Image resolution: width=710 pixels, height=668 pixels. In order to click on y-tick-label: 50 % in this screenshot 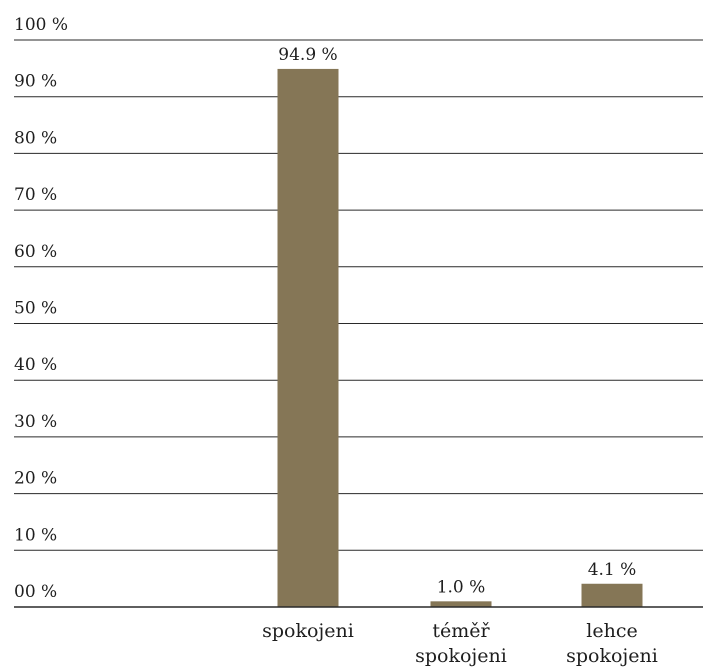, I will do `click(35, 309)`.